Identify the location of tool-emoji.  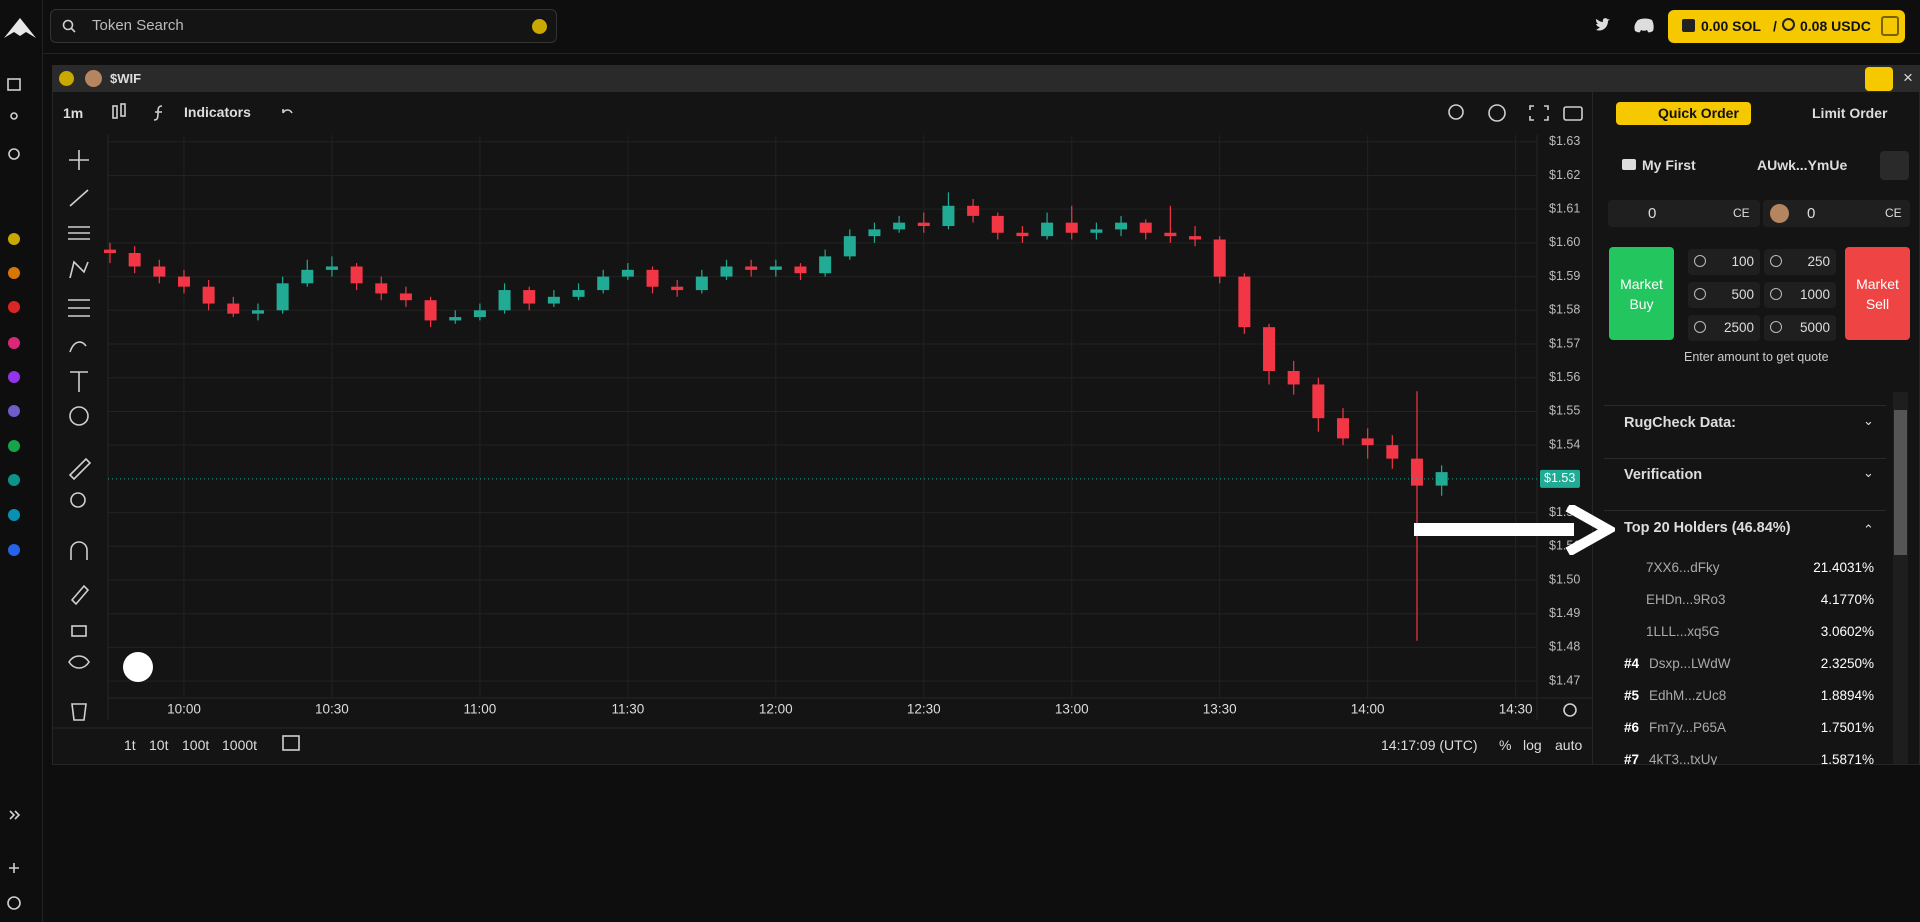
(79, 416).